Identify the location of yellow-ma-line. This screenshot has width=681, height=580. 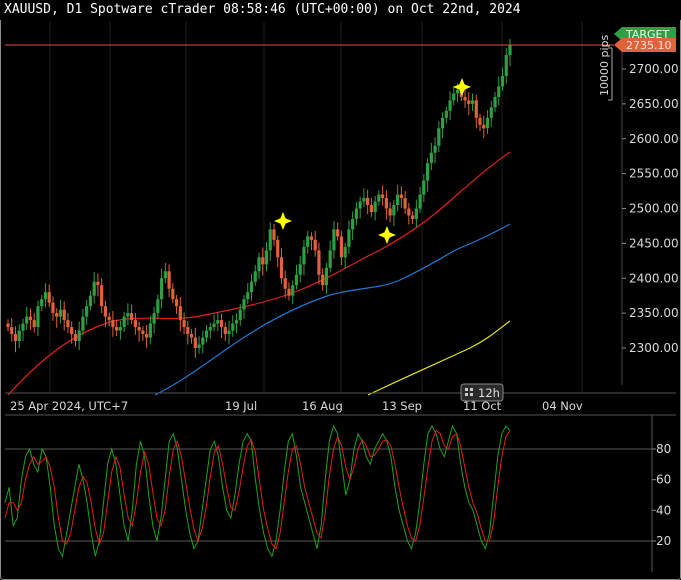
(439, 358).